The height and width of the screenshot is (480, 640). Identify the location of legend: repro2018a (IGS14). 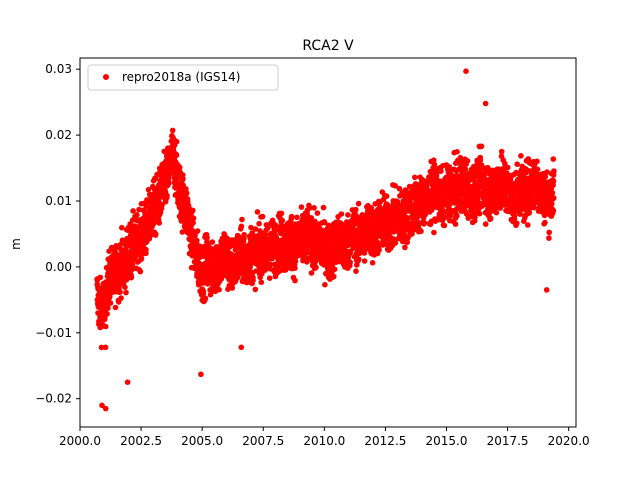
(183, 77).